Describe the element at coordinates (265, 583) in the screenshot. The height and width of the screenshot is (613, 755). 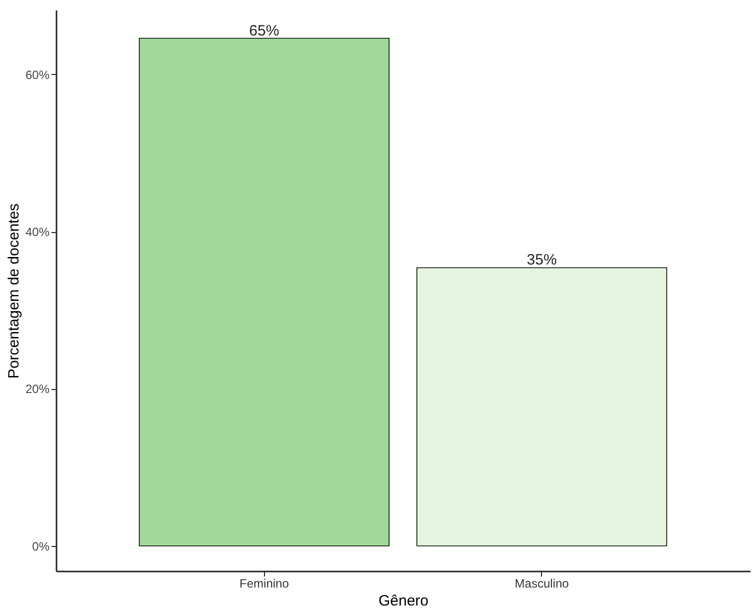
I see `x-tick-label: Feminino` at that location.